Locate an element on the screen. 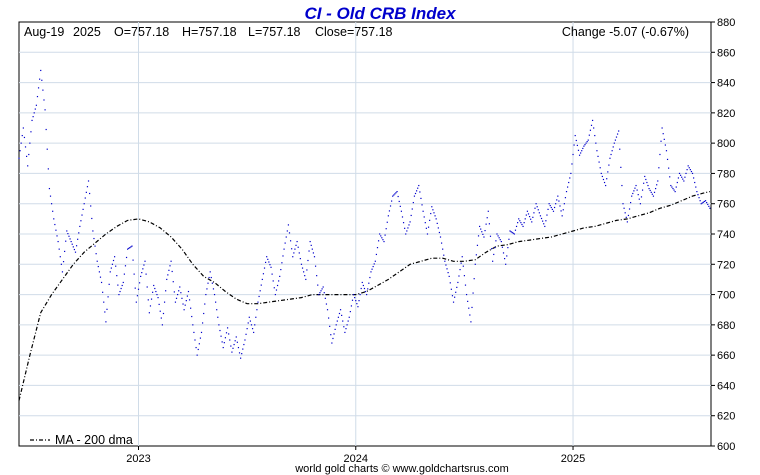 This screenshot has width=760, height=475. y-tick-label: 780 is located at coordinates (726, 174).